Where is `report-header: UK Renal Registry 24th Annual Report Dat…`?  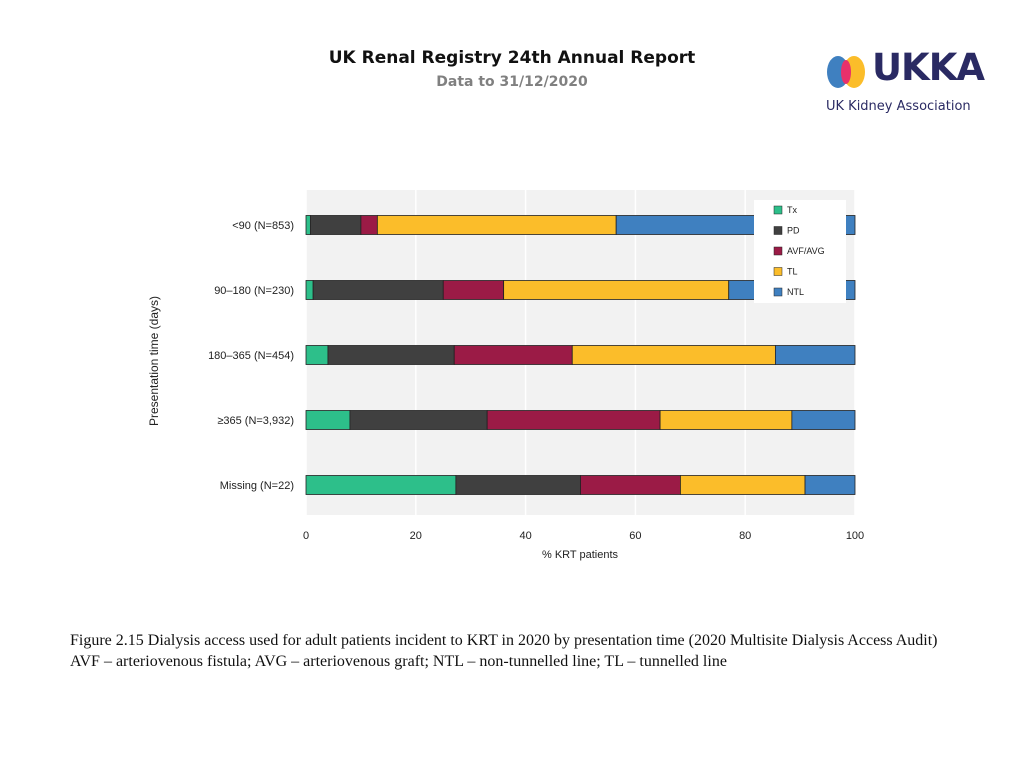 report-header: UK Renal Registry 24th Annual Report Dat… is located at coordinates (512, 69).